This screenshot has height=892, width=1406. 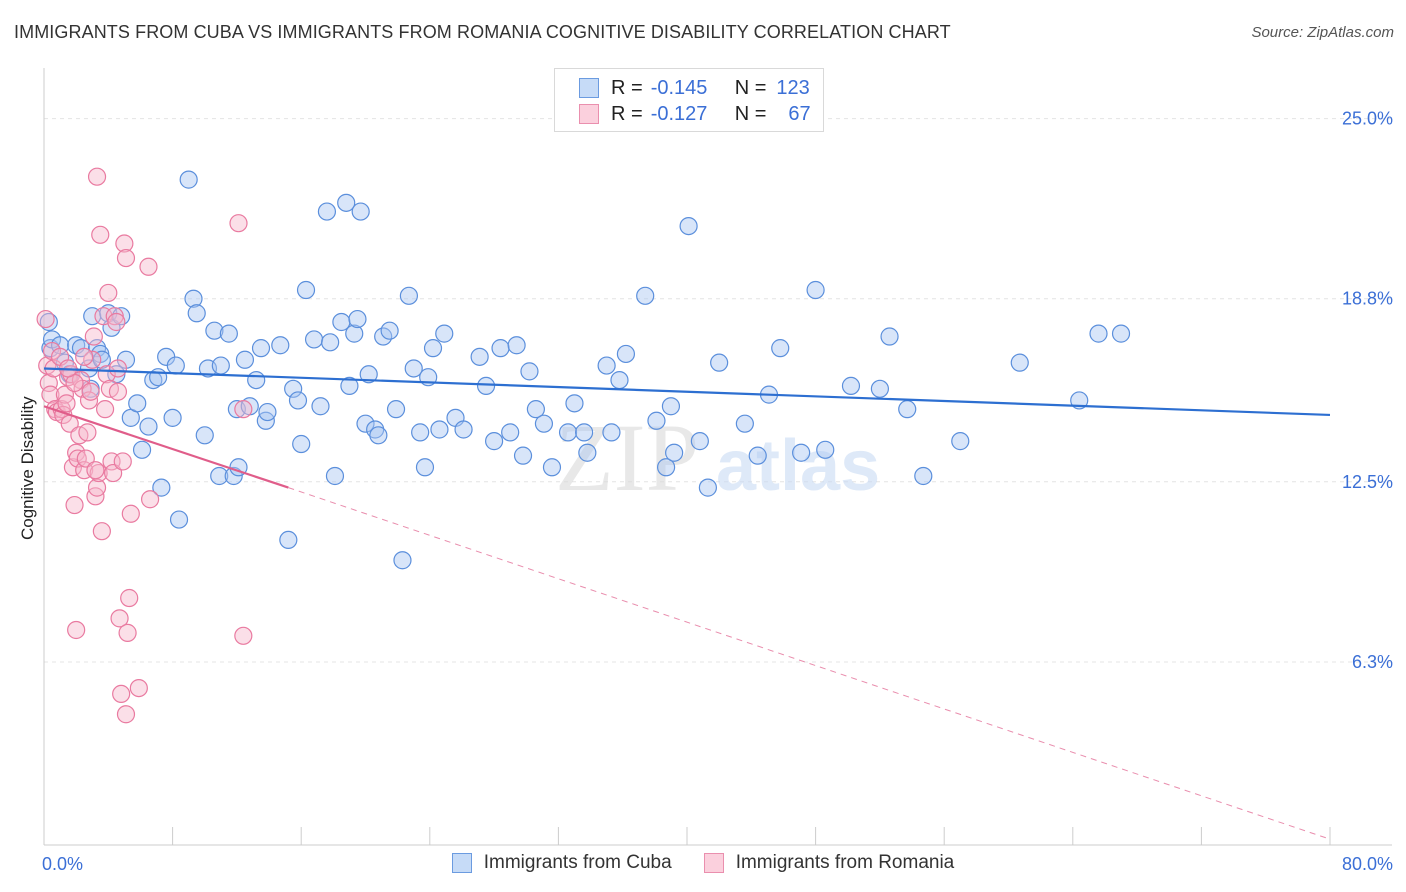 What do you see at coordinates (1372, 662) in the screenshot?
I see `y-tick-label: 6.3%` at bounding box center [1372, 662].